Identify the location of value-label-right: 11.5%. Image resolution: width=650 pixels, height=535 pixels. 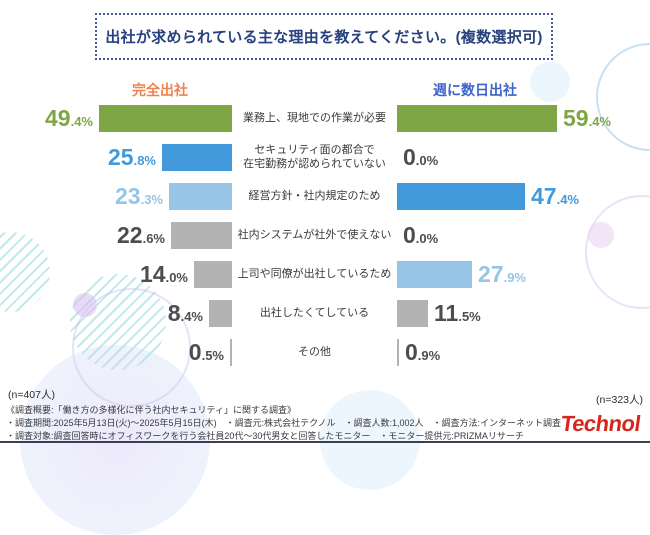
(457, 312).